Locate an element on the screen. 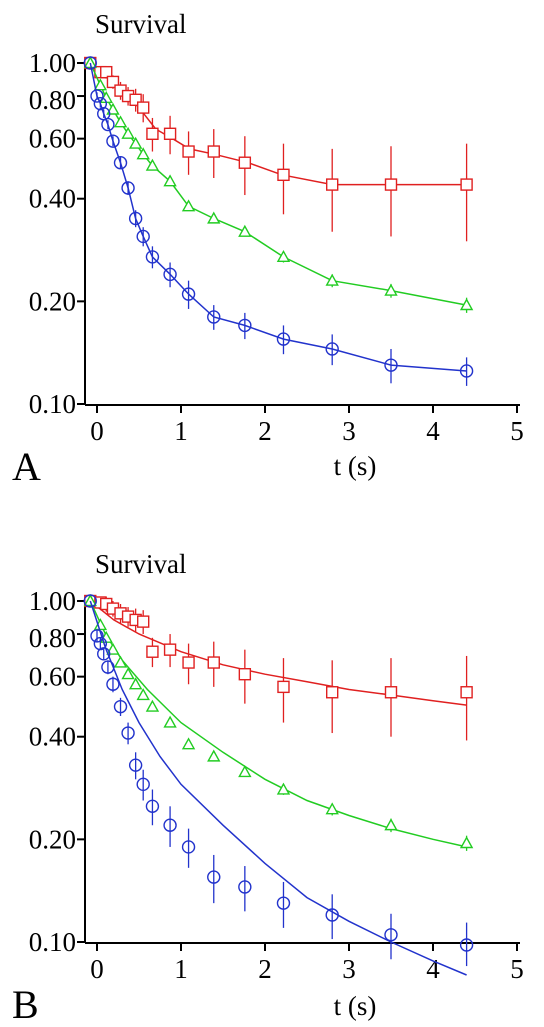 The image size is (544, 1027). x-tick-label: 3 is located at coordinates (349, 969).